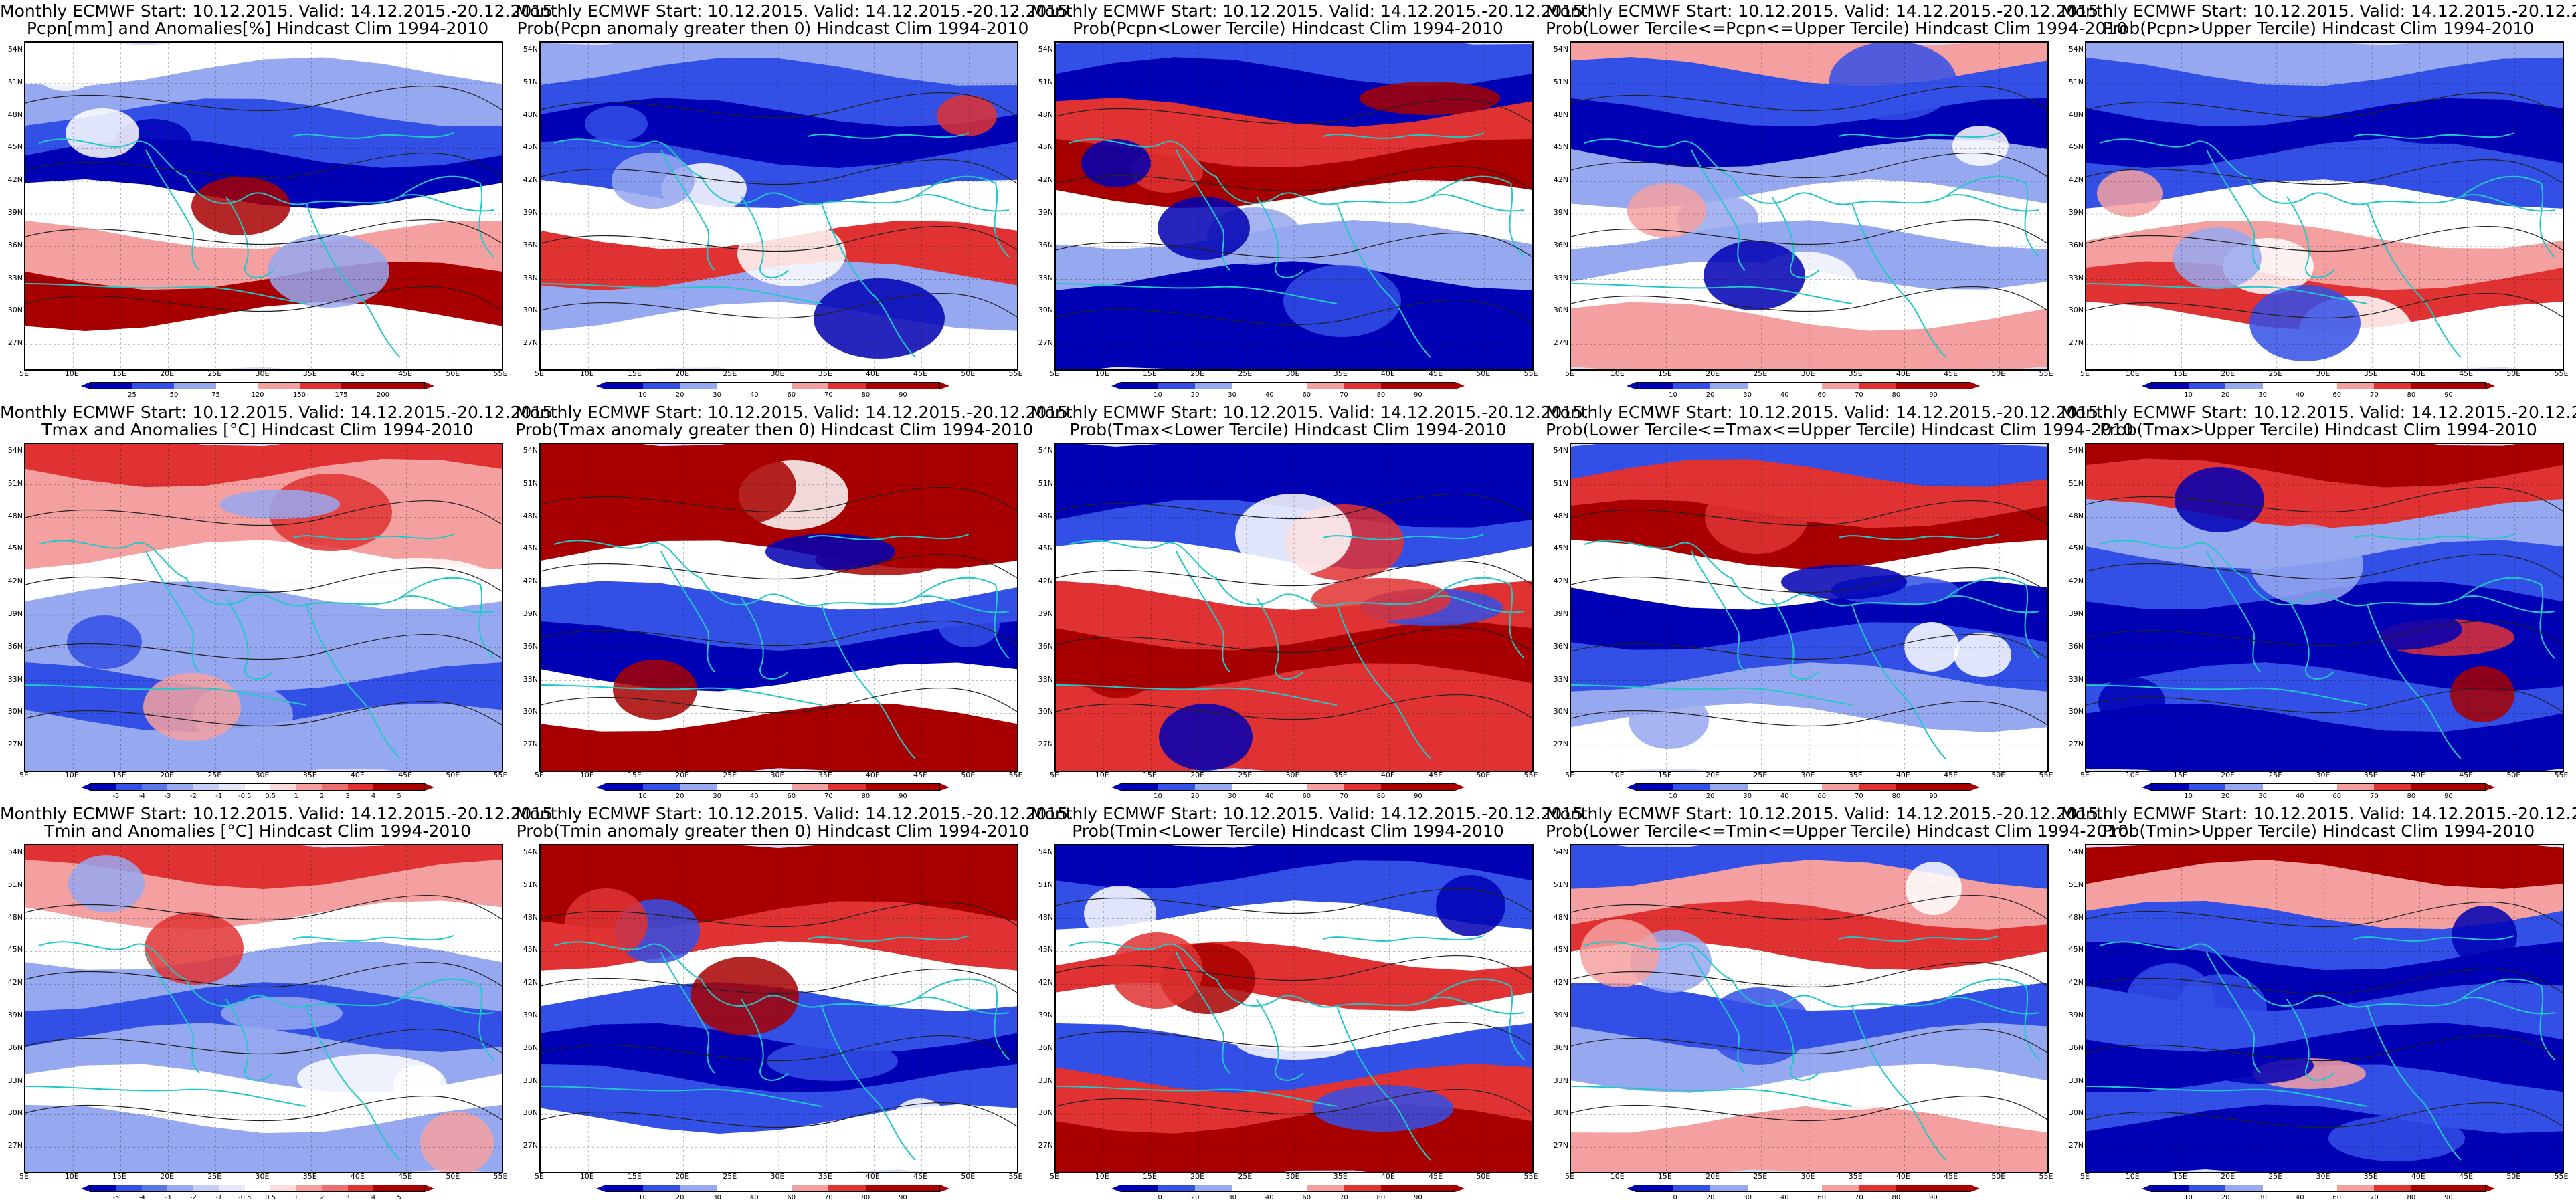  Describe the element at coordinates (1045, 1145) in the screenshot. I see `latitude-label: 27N` at that location.